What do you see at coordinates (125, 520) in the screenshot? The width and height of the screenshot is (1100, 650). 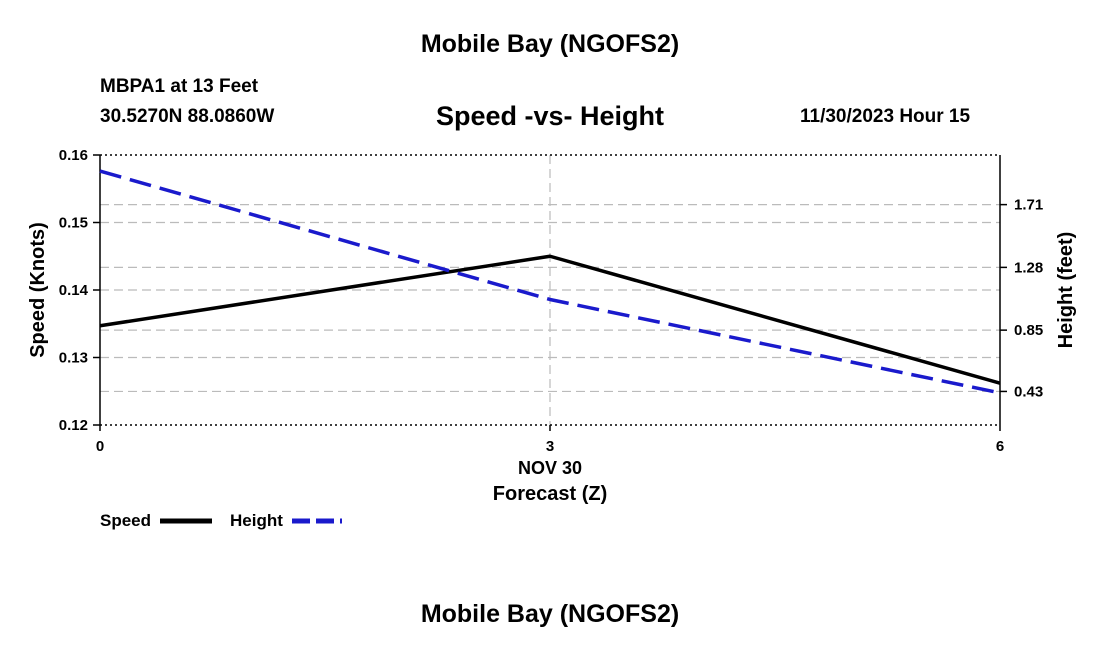 I see `legend-speed-label: Speed` at bounding box center [125, 520].